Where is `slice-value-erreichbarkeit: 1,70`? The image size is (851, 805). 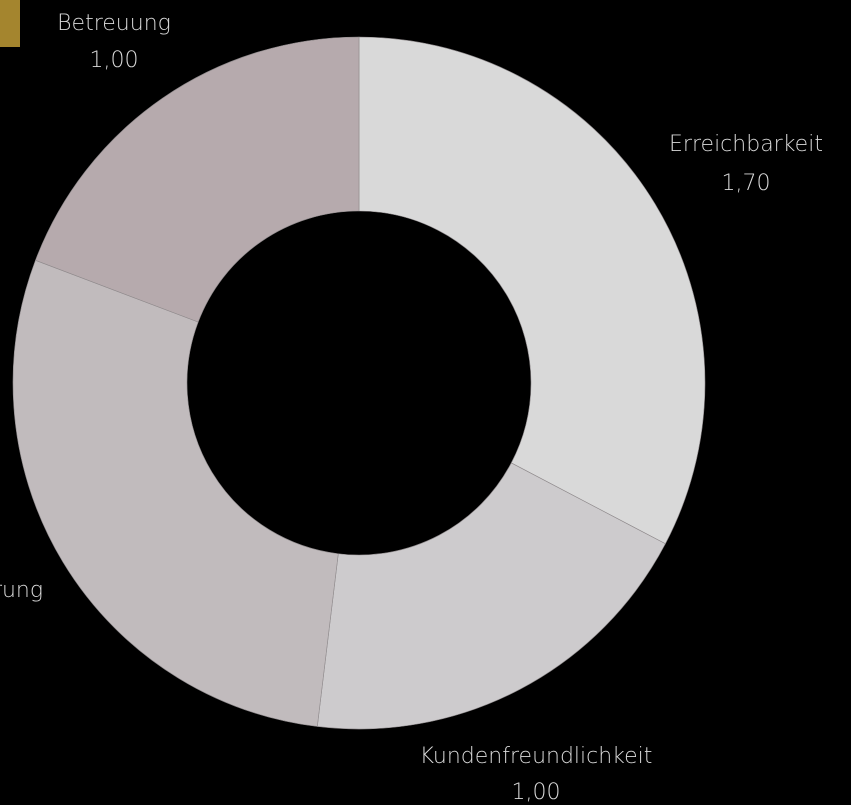 slice-value-erreichbarkeit: 1,70 is located at coordinates (746, 183).